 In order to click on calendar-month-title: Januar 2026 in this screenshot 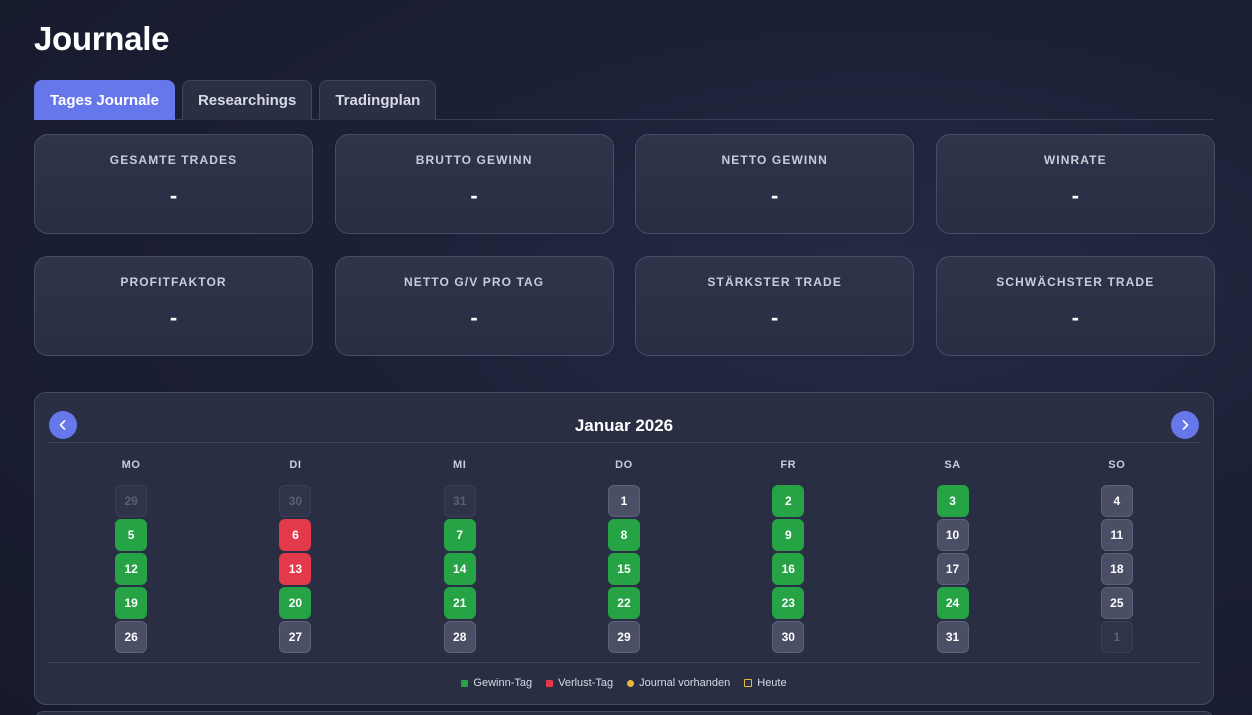, I will do `click(624, 425)`.